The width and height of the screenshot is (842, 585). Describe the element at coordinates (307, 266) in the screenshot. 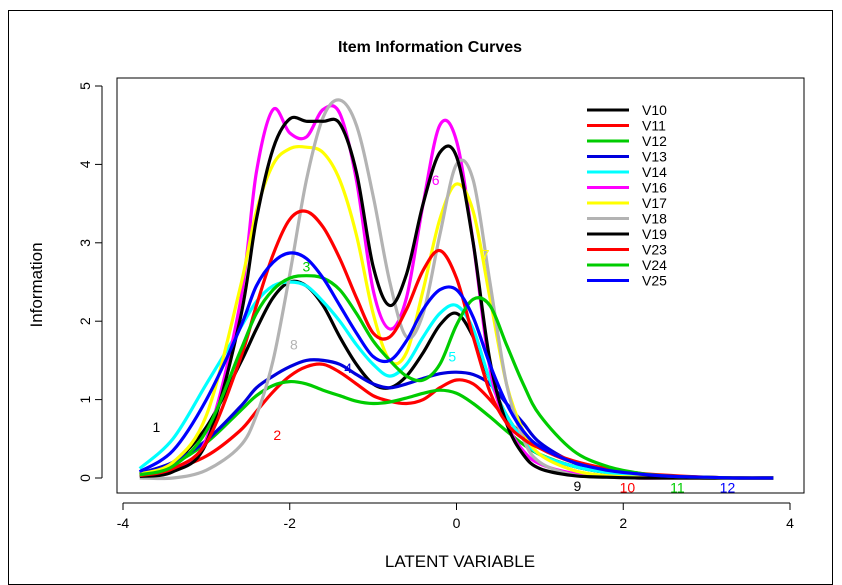

I see `curve-number-label: 3` at that location.